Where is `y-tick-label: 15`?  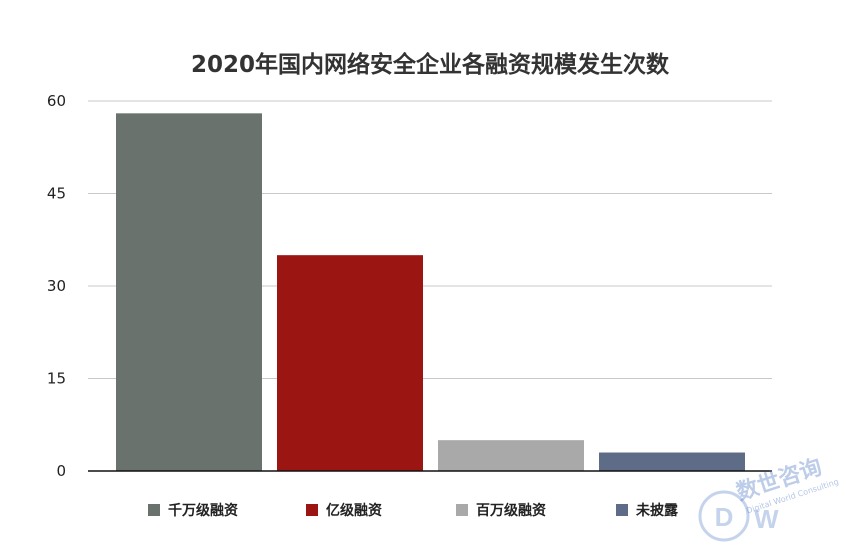 y-tick-label: 15 is located at coordinates (56, 379).